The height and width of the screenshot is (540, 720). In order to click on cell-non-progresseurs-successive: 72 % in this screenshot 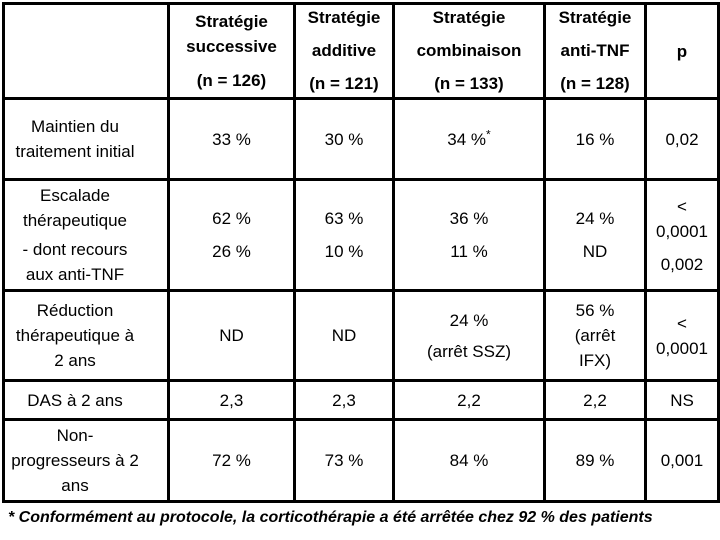, I will do `click(231, 460)`.